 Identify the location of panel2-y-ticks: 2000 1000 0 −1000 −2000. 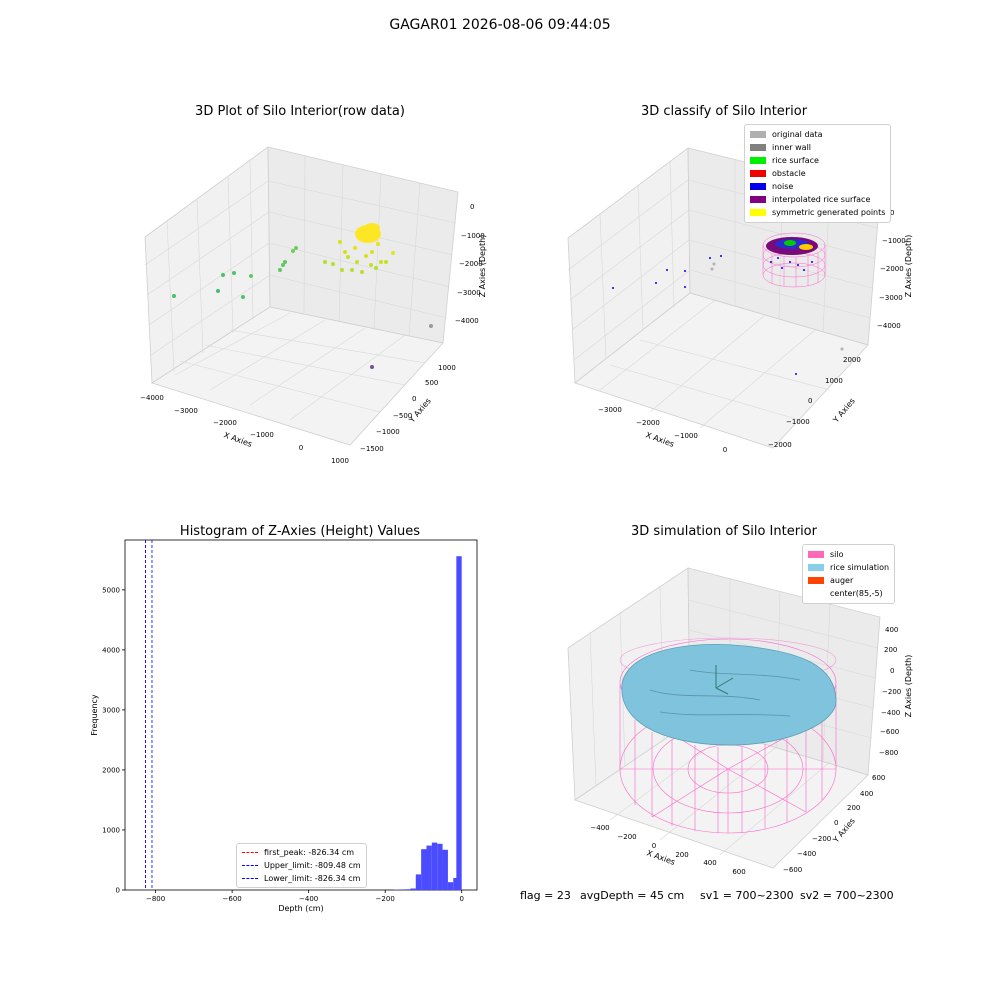
(814, 402).